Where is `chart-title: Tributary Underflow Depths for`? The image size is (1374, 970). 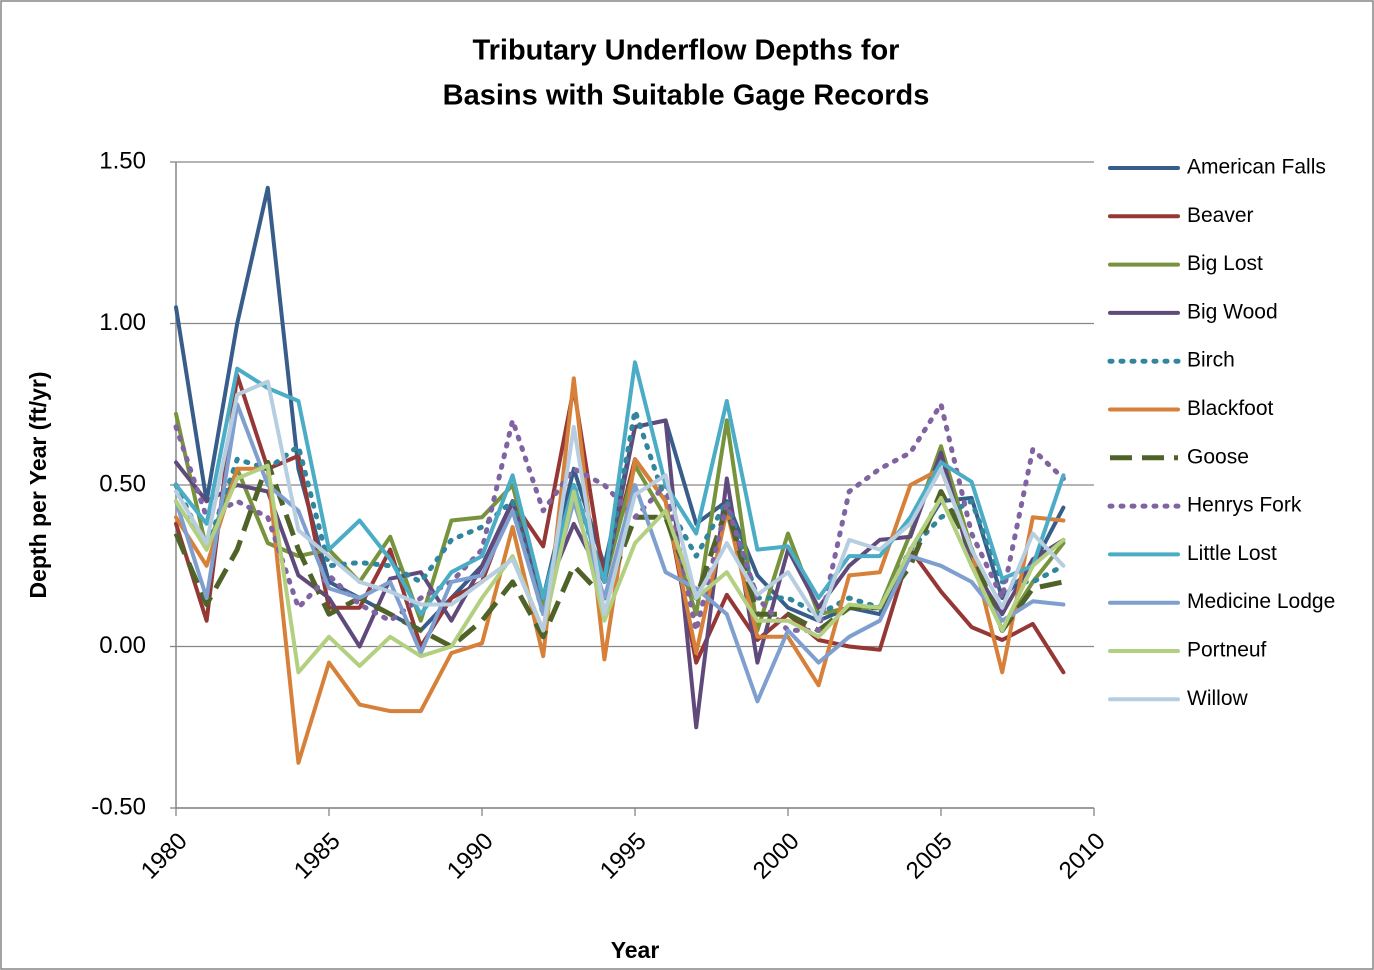
chart-title: Tributary Underflow Depths for is located at coordinates (686, 51).